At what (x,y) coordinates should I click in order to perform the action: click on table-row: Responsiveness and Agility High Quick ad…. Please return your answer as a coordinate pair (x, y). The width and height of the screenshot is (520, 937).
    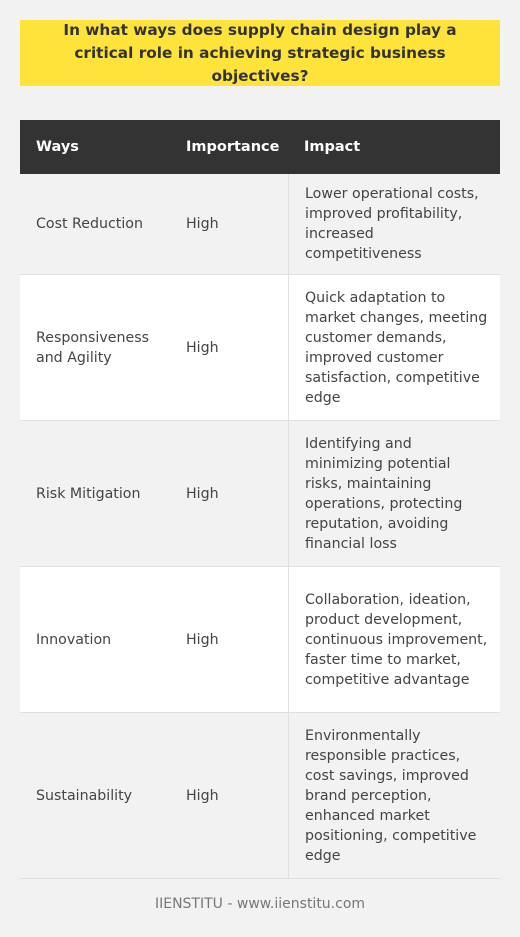
    Looking at the image, I should click on (260, 348).